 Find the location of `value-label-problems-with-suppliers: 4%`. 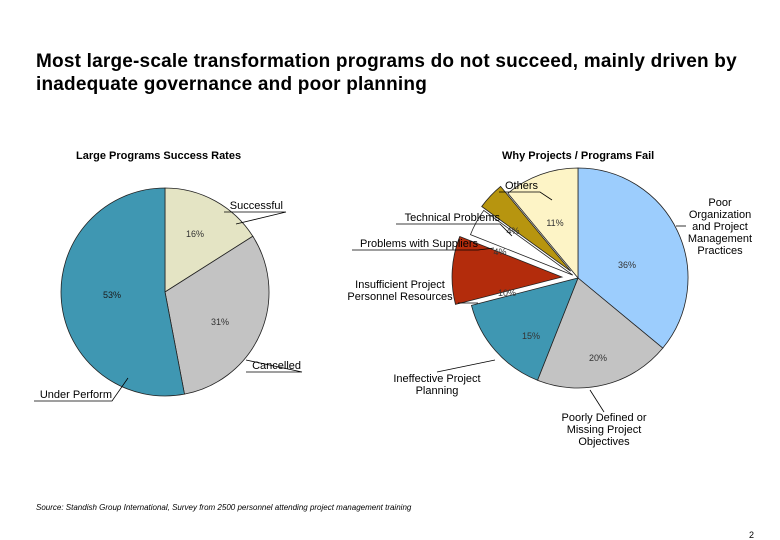

value-label-problems-with-suppliers: 4% is located at coordinates (499, 252).